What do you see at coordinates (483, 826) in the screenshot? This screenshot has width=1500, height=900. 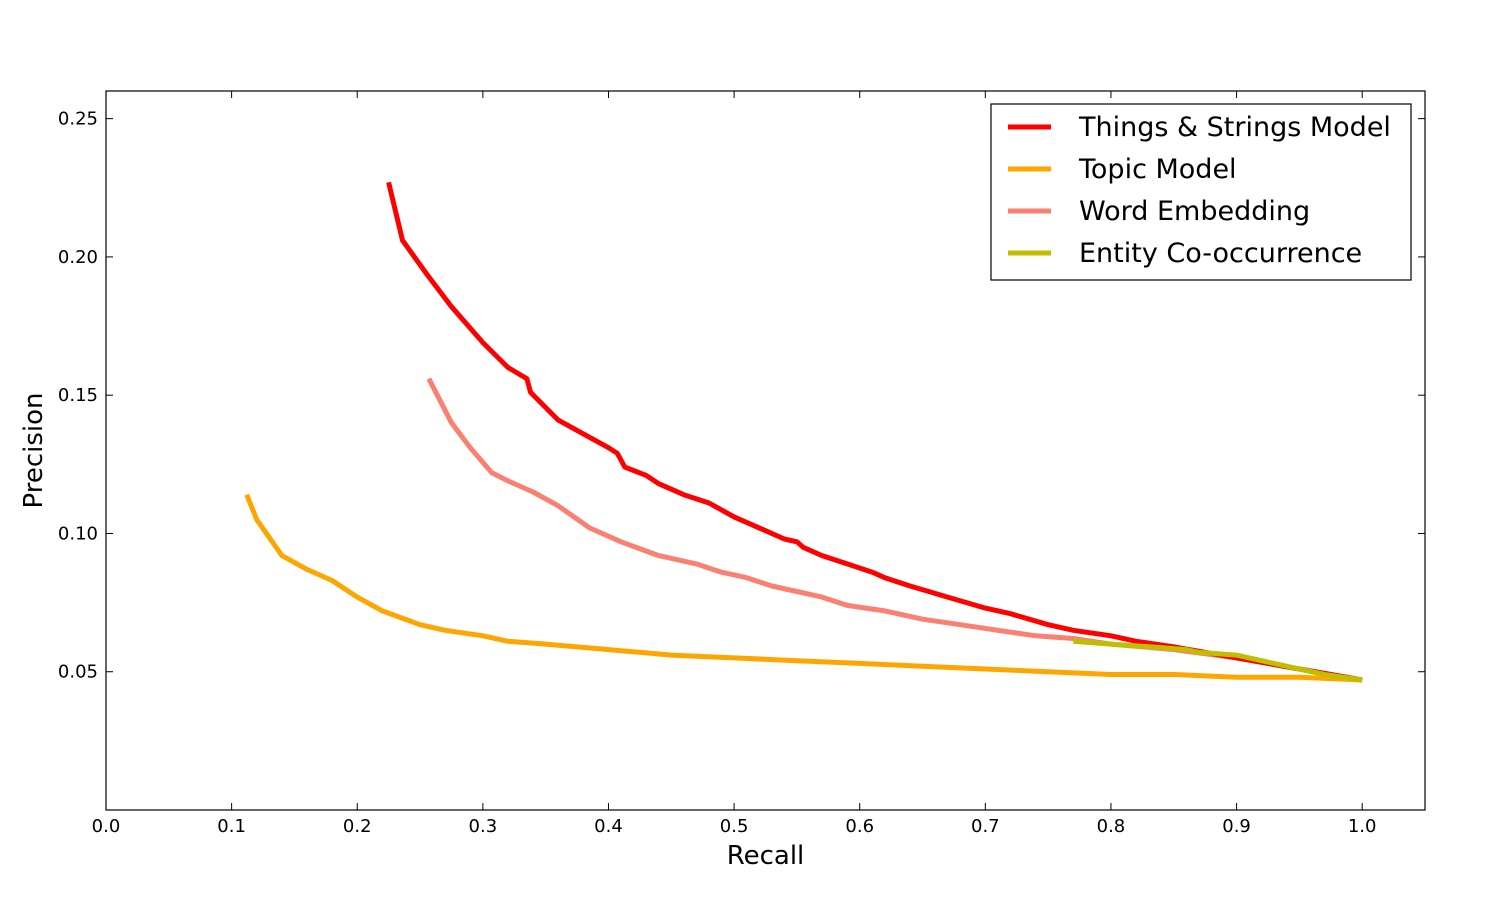 I see `x-tick-label: 0.3` at bounding box center [483, 826].